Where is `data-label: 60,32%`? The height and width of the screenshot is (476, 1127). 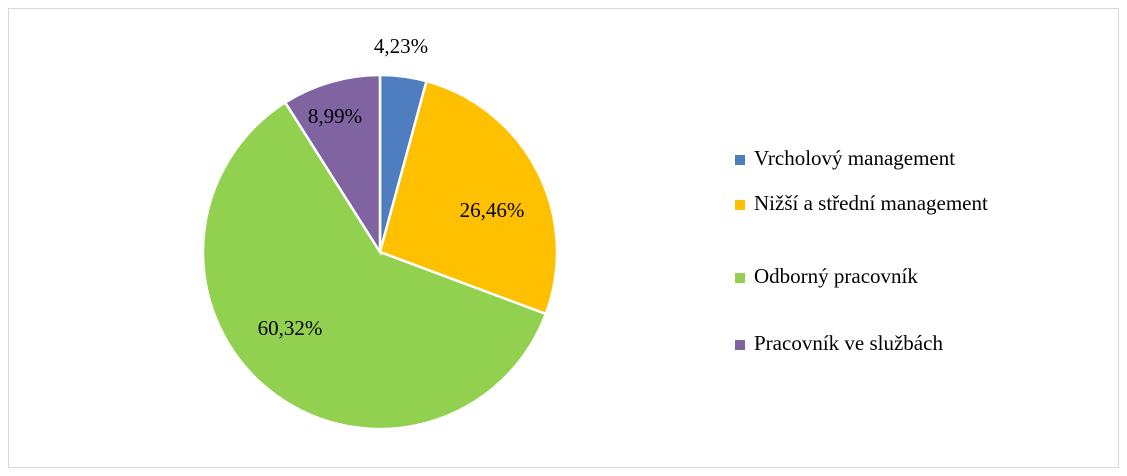 data-label: 60,32% is located at coordinates (290, 328).